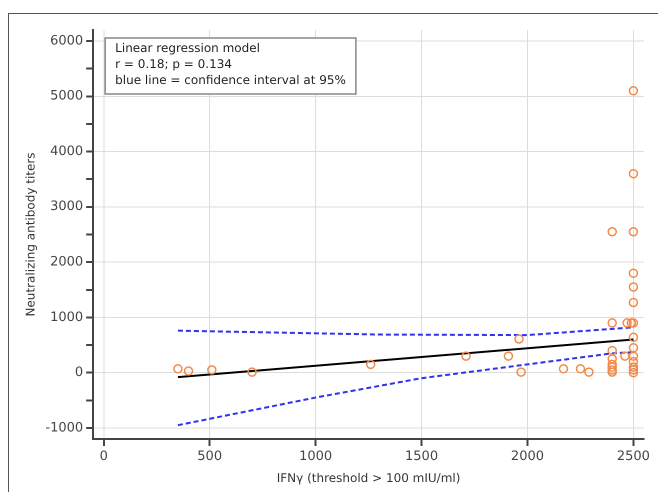  What do you see at coordinates (67, 262) in the screenshot?
I see `y-tick-label: 2000` at bounding box center [67, 262].